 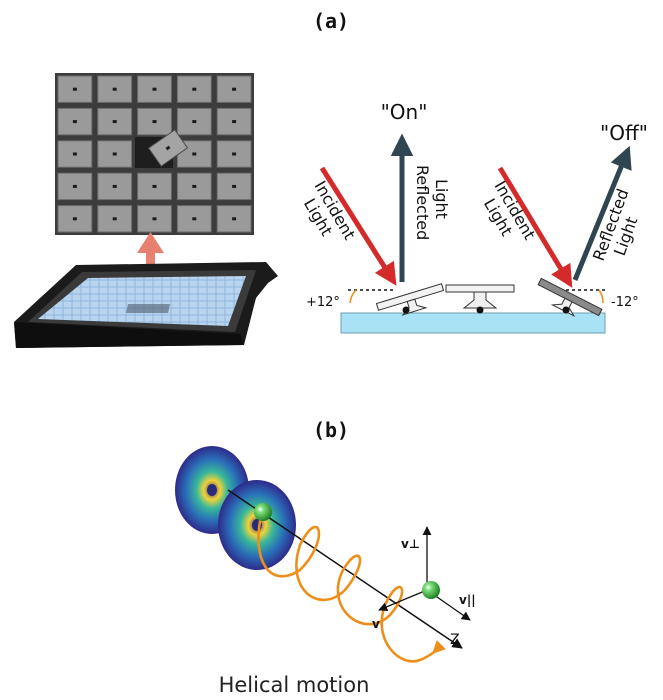 I want to click on svg-text: Light, so click(x=441, y=199).